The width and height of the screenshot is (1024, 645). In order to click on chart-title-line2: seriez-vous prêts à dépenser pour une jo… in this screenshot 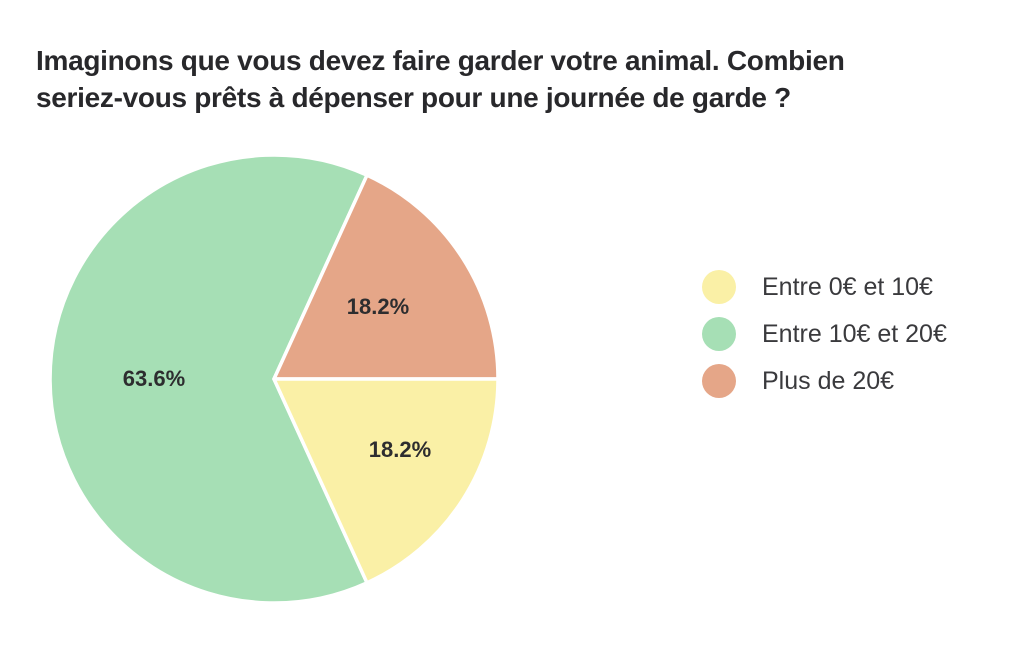, I will do `click(413, 97)`.